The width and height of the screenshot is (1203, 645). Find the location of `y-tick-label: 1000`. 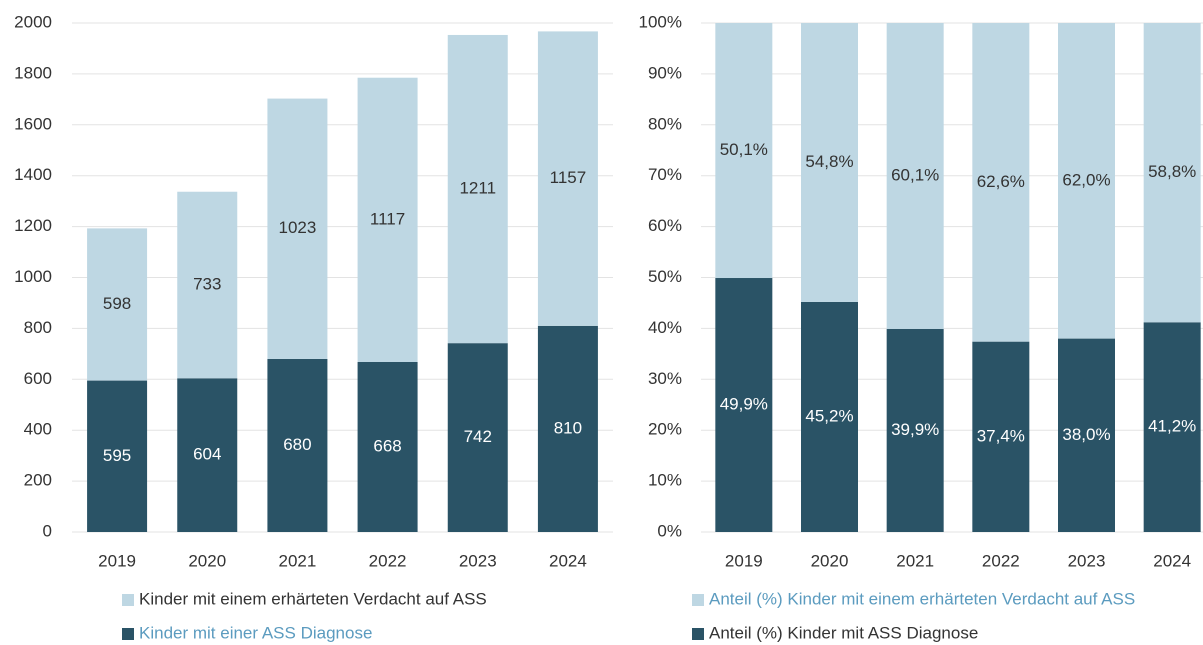

y-tick-label: 1000 is located at coordinates (33, 276).